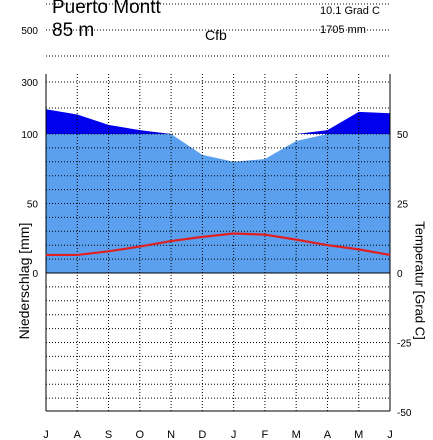  Describe the element at coordinates (400, 274) in the screenshot. I see `temperature-tick-label: 0` at that location.